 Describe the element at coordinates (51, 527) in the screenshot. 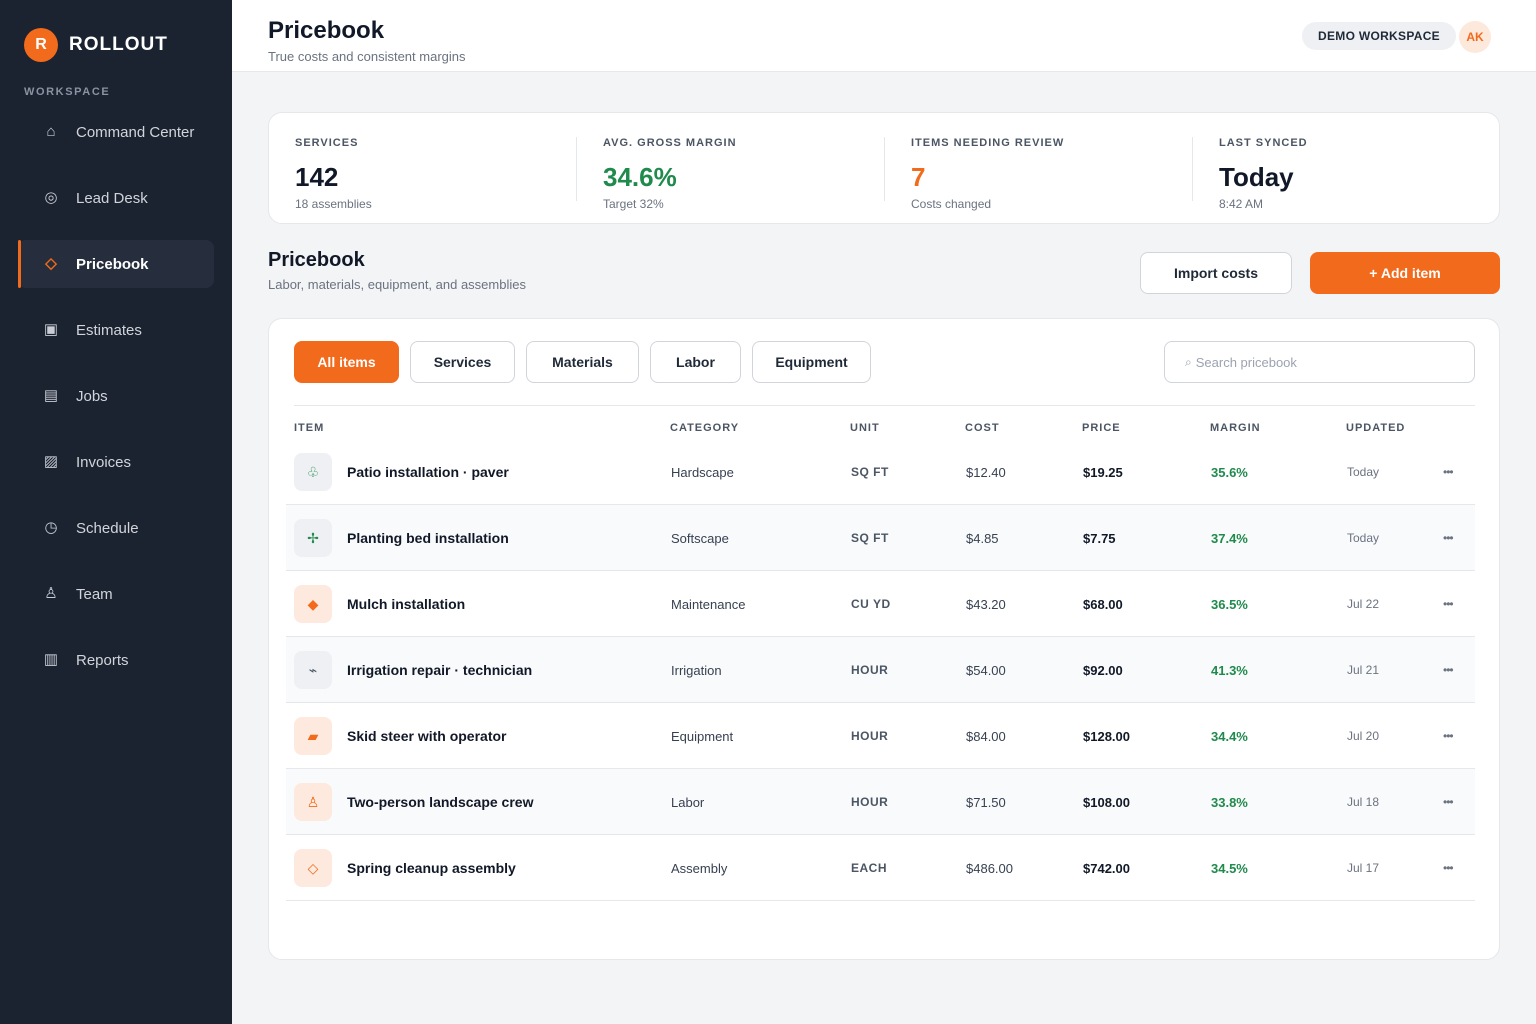

I see `clock-icon: ◷` at that location.